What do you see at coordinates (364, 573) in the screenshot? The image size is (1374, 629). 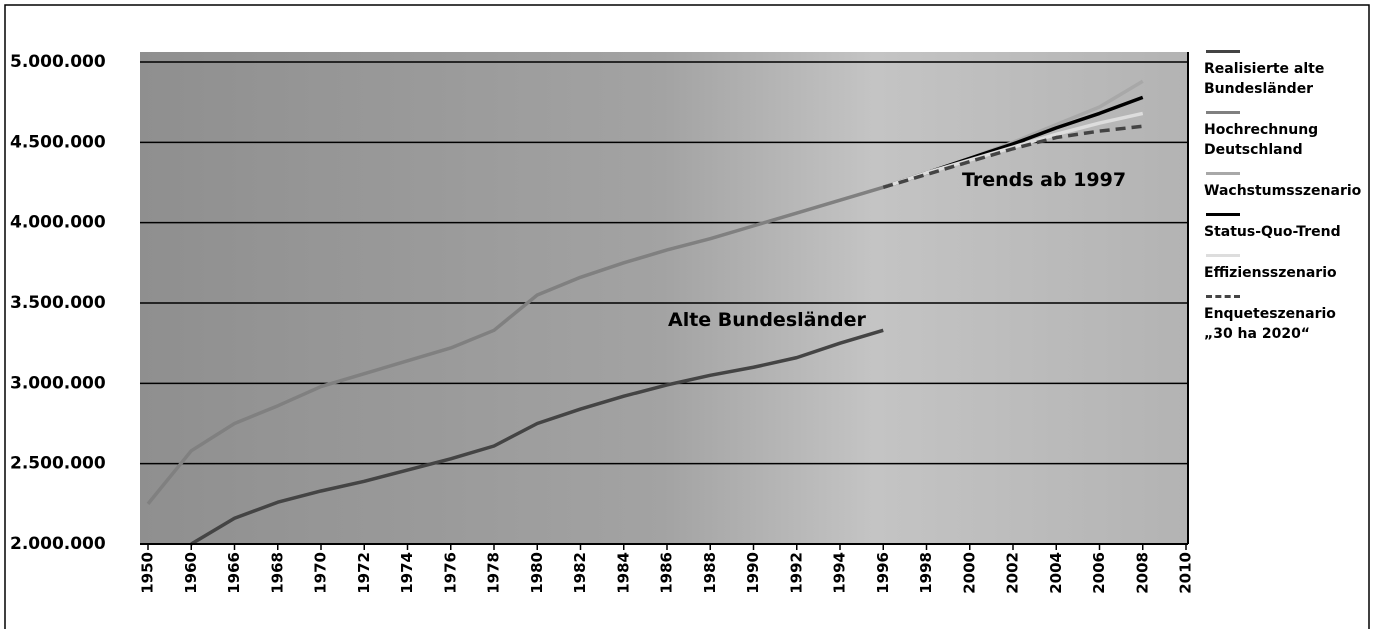 I see `x-tick-label: 1972` at bounding box center [364, 573].